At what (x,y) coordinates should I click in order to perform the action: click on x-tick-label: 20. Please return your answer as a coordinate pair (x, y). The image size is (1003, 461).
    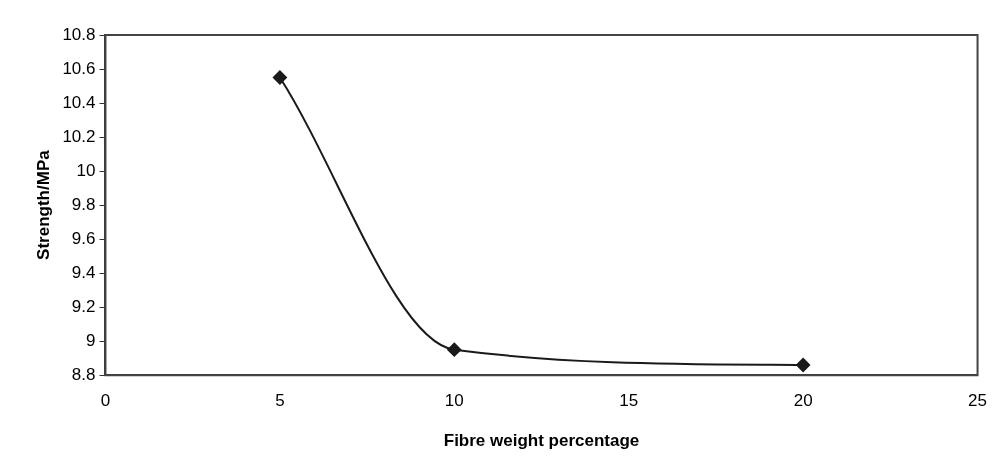
    Looking at the image, I should click on (803, 401).